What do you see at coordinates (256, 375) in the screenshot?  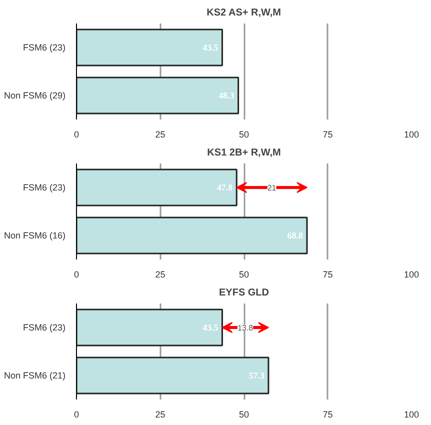 I see `data-label: 57.3` at bounding box center [256, 375].